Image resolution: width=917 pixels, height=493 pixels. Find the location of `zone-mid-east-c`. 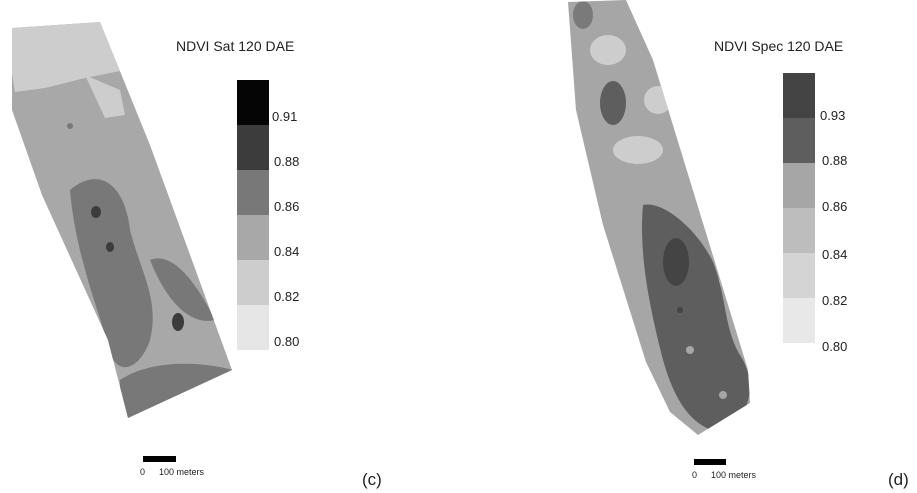

zone-mid-east-c is located at coordinates (182, 289).